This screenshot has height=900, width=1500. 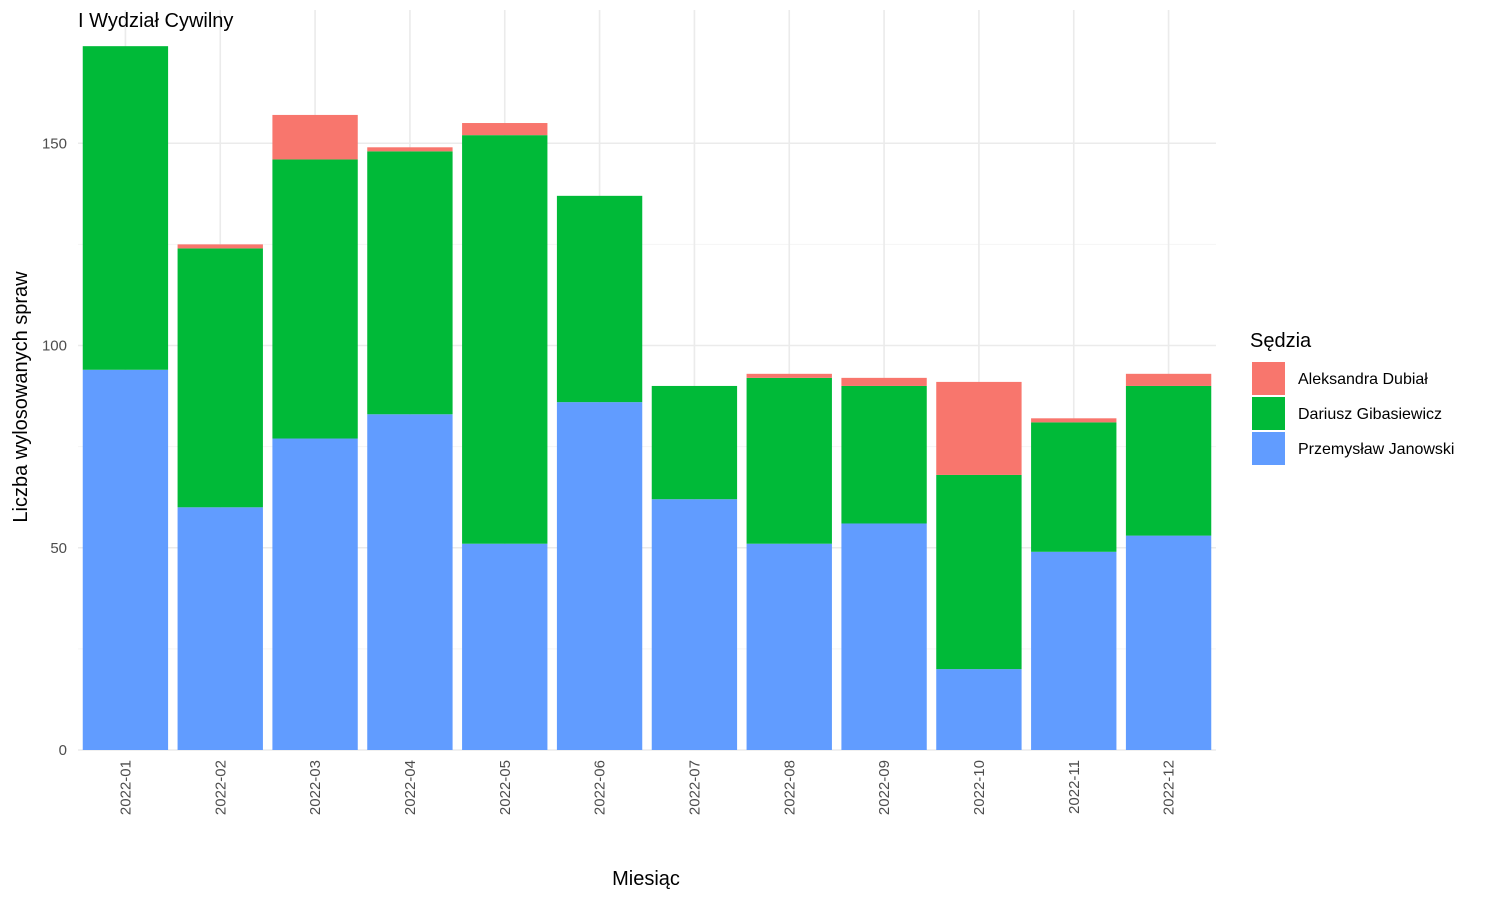 I want to click on legend-label: Przemysław Janowski, so click(x=1376, y=449).